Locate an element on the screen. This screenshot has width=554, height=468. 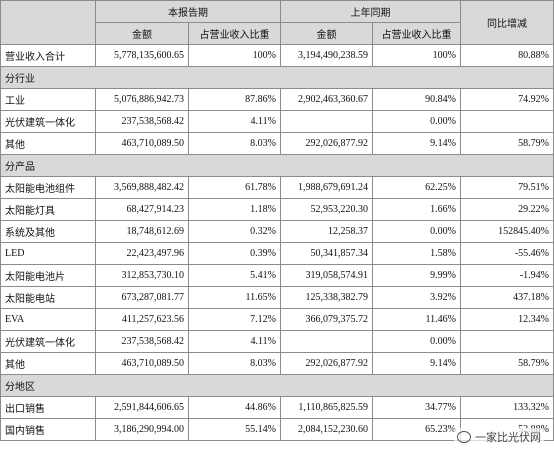
cell: 1.66% is located at coordinates (416, 209).